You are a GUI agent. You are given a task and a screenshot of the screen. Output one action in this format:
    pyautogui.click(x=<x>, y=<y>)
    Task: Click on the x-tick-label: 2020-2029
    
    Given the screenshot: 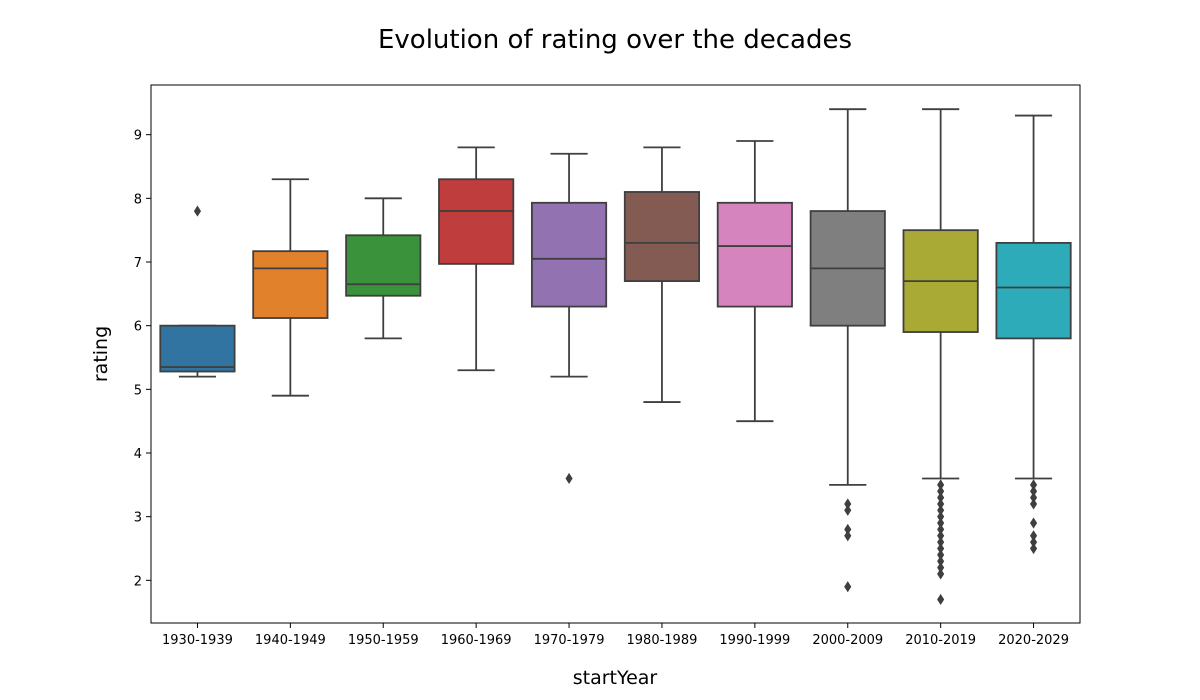 What is the action you would take?
    pyautogui.click(x=1033, y=640)
    